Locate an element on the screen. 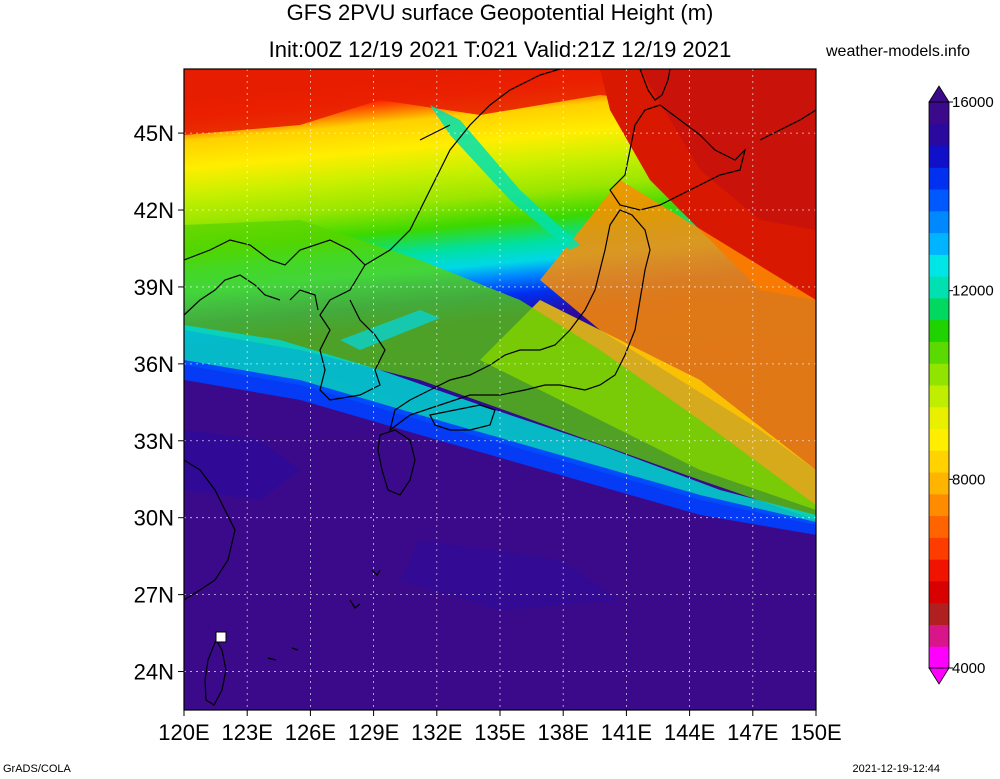  lon-tick-label: 120E is located at coordinates (183, 732).